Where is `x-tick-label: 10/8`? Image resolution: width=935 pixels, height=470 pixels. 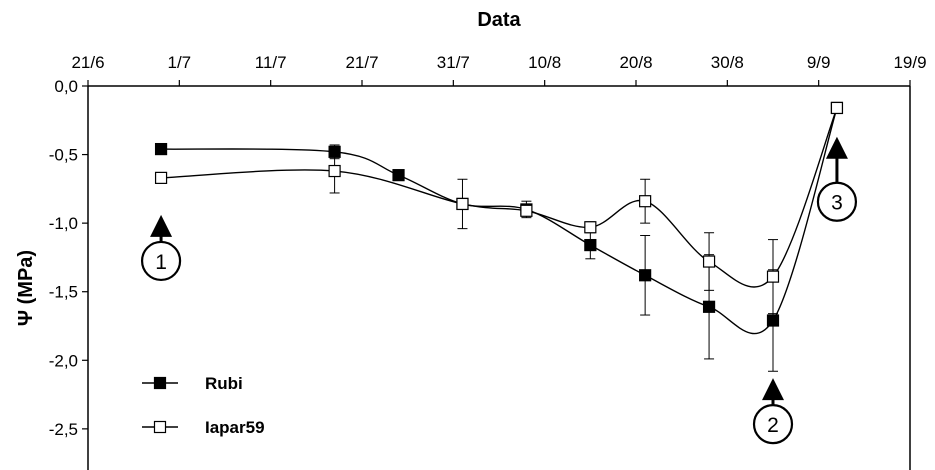 x-tick-label: 10/8 is located at coordinates (544, 62).